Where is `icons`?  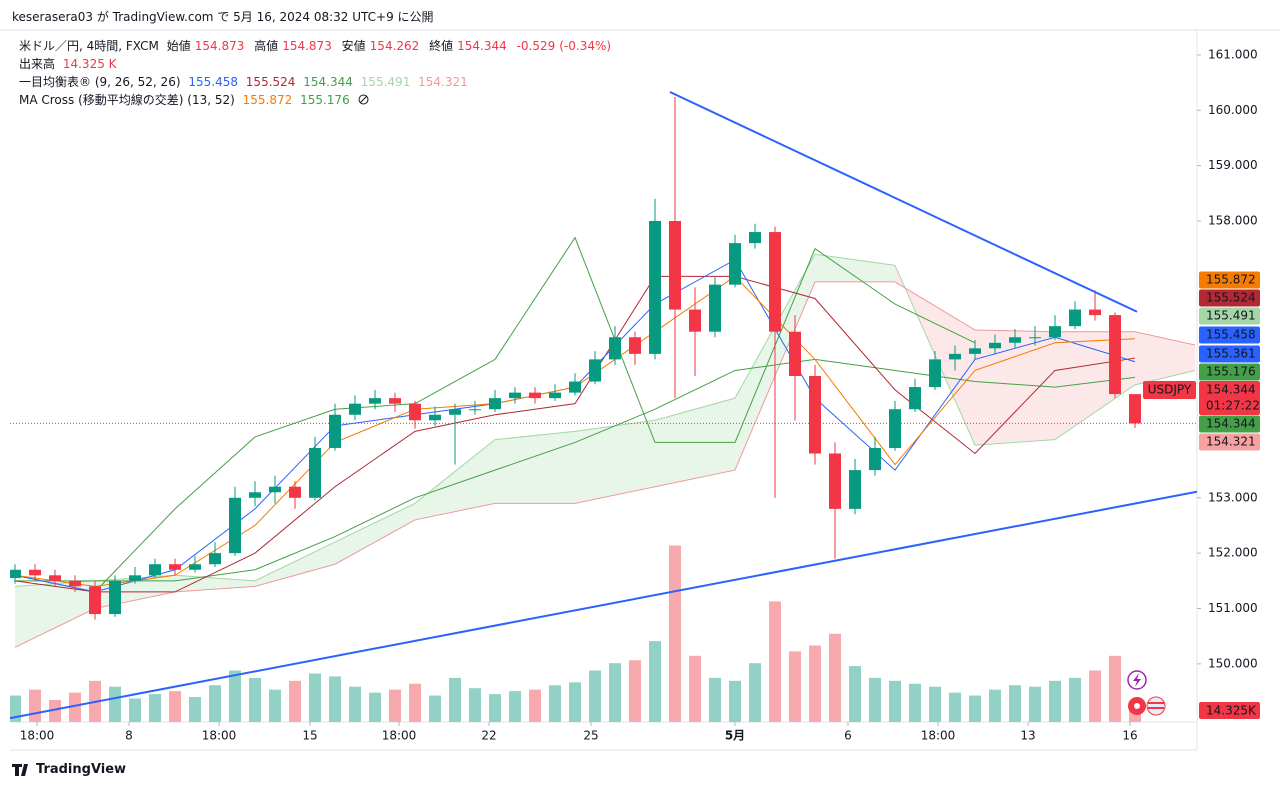
icons is located at coordinates (1146, 693).